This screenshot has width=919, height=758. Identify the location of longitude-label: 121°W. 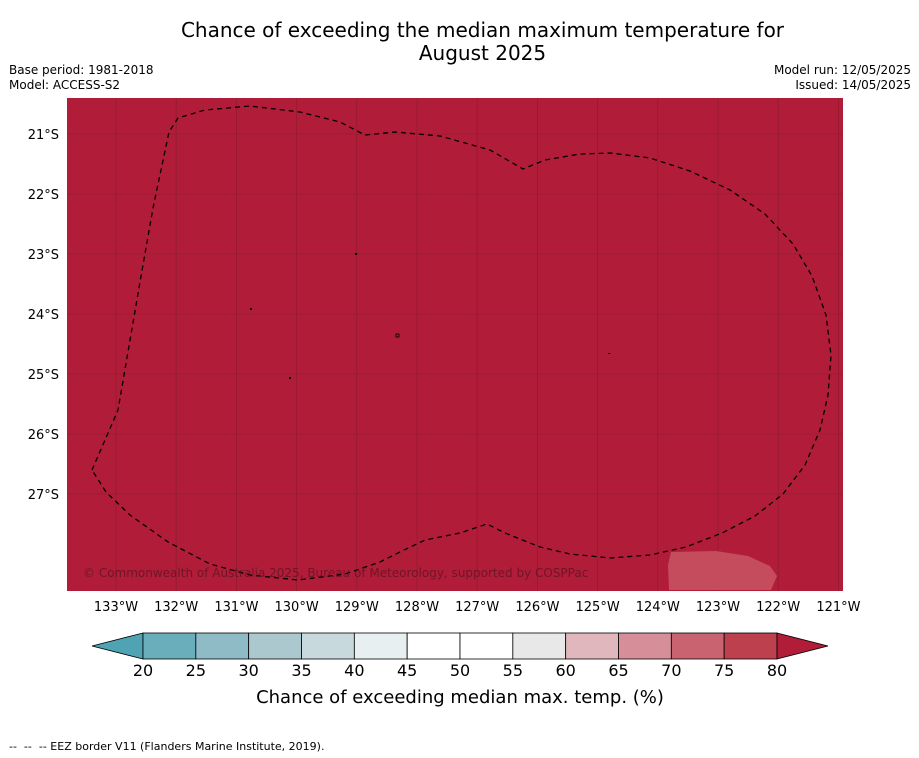
(838, 607).